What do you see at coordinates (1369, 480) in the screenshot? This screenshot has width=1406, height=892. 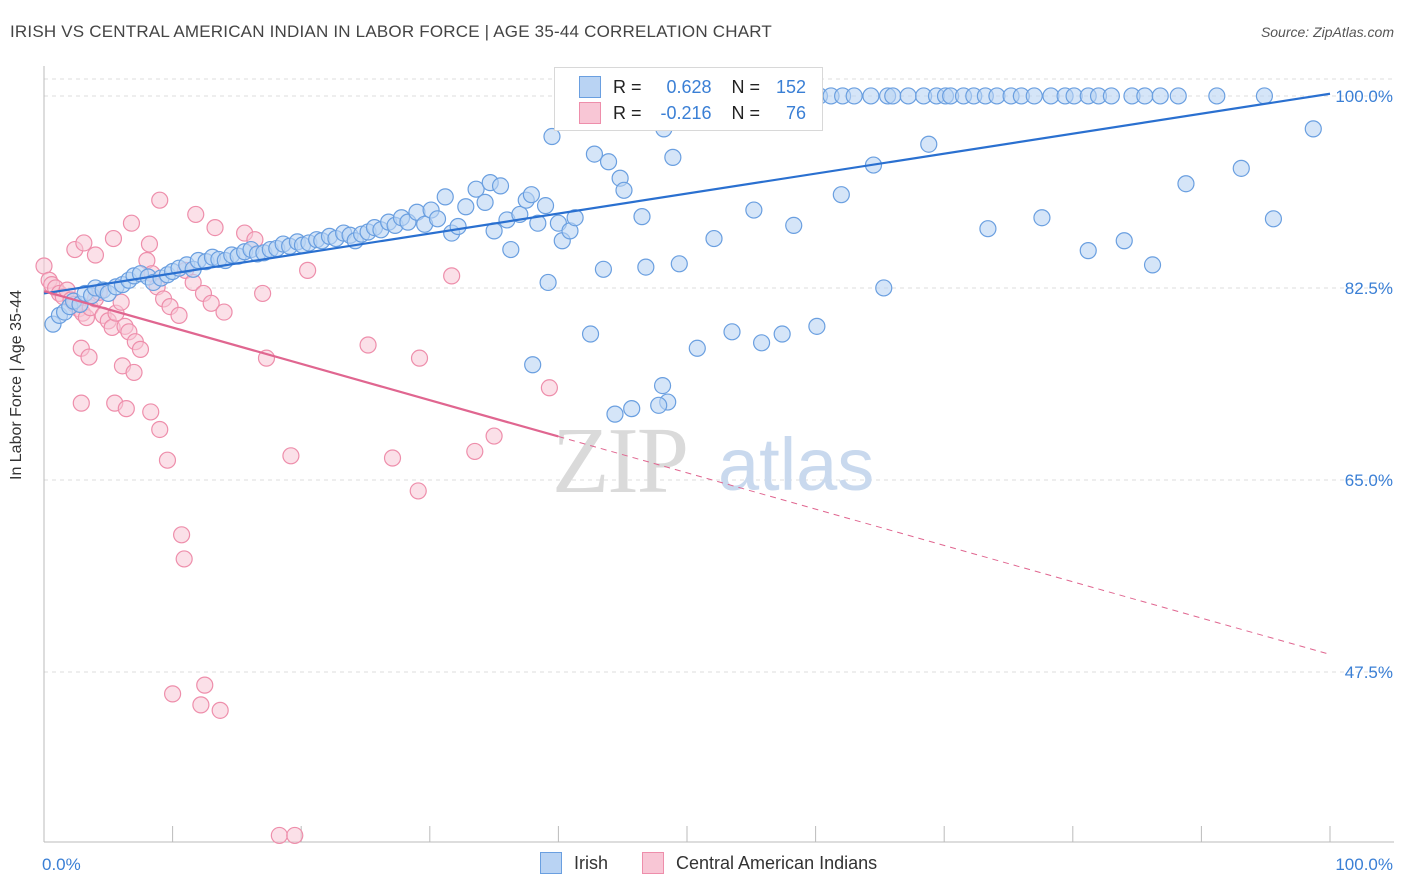 I see `y-tick-label: 65.0%` at bounding box center [1369, 480].